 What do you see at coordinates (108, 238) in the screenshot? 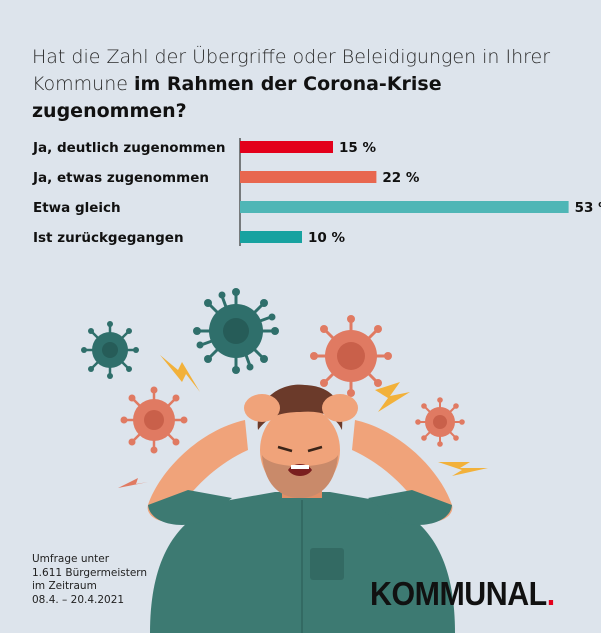
I see `category-label: Ist zurückgegangen` at bounding box center [108, 238].